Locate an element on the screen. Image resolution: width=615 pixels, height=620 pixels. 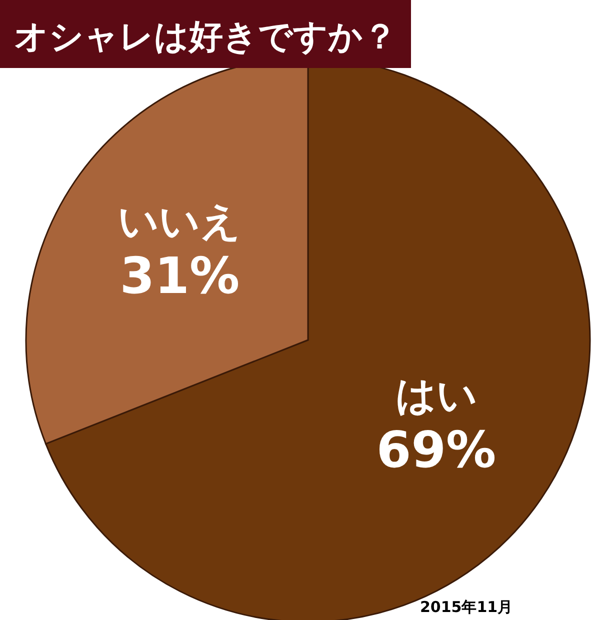
slice-label: いいえ is located at coordinates (180, 221).